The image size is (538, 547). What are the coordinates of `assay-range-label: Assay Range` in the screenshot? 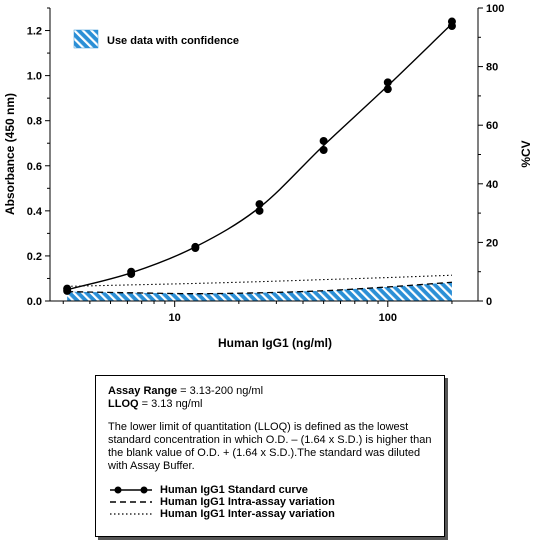 It's located at (143, 391).